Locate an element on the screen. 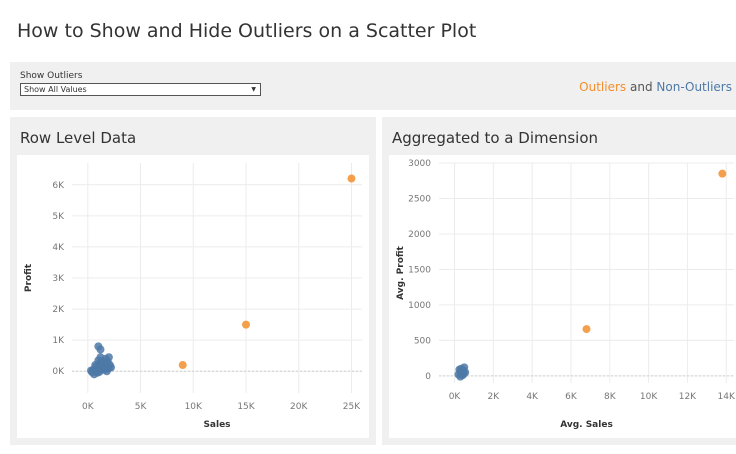  filter-label: Show Outliers is located at coordinates (51, 76).